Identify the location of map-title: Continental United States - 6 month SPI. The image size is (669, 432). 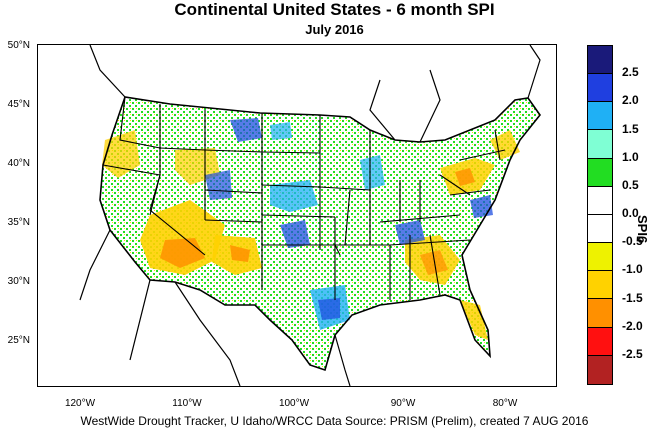
(334, 9).